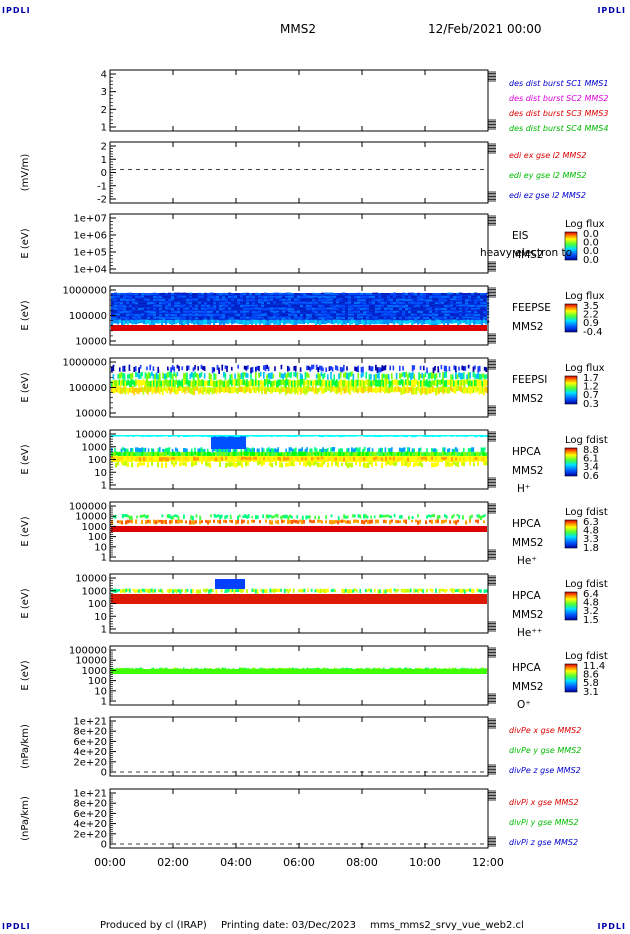 This screenshot has height=934, width=630. Describe the element at coordinates (25, 675) in the screenshot. I see `y-axis-label-hpca_o: E (eV)` at that location.